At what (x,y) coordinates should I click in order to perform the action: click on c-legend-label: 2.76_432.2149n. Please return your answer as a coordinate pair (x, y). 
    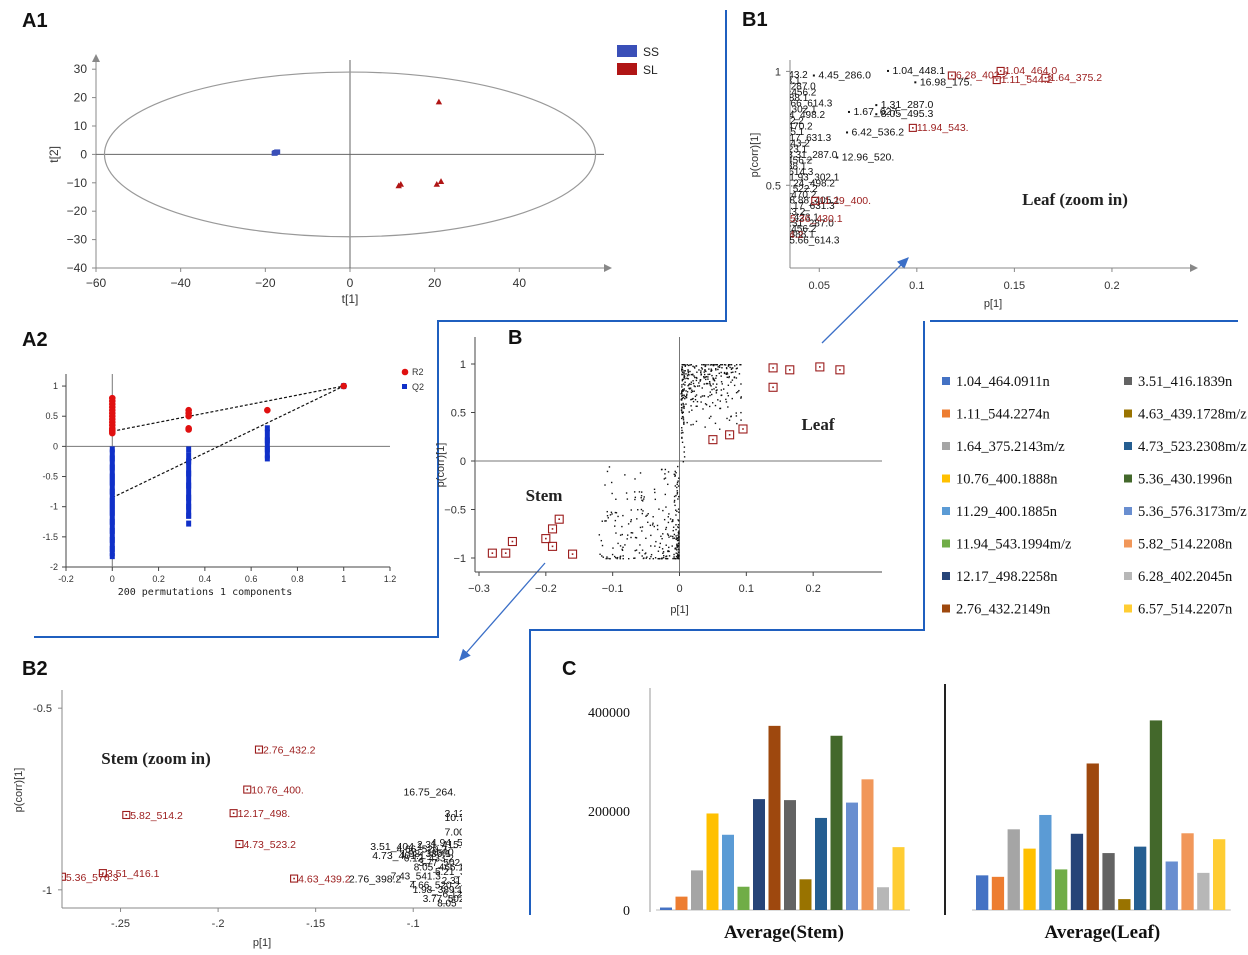
    Looking at the image, I should click on (1003, 610).